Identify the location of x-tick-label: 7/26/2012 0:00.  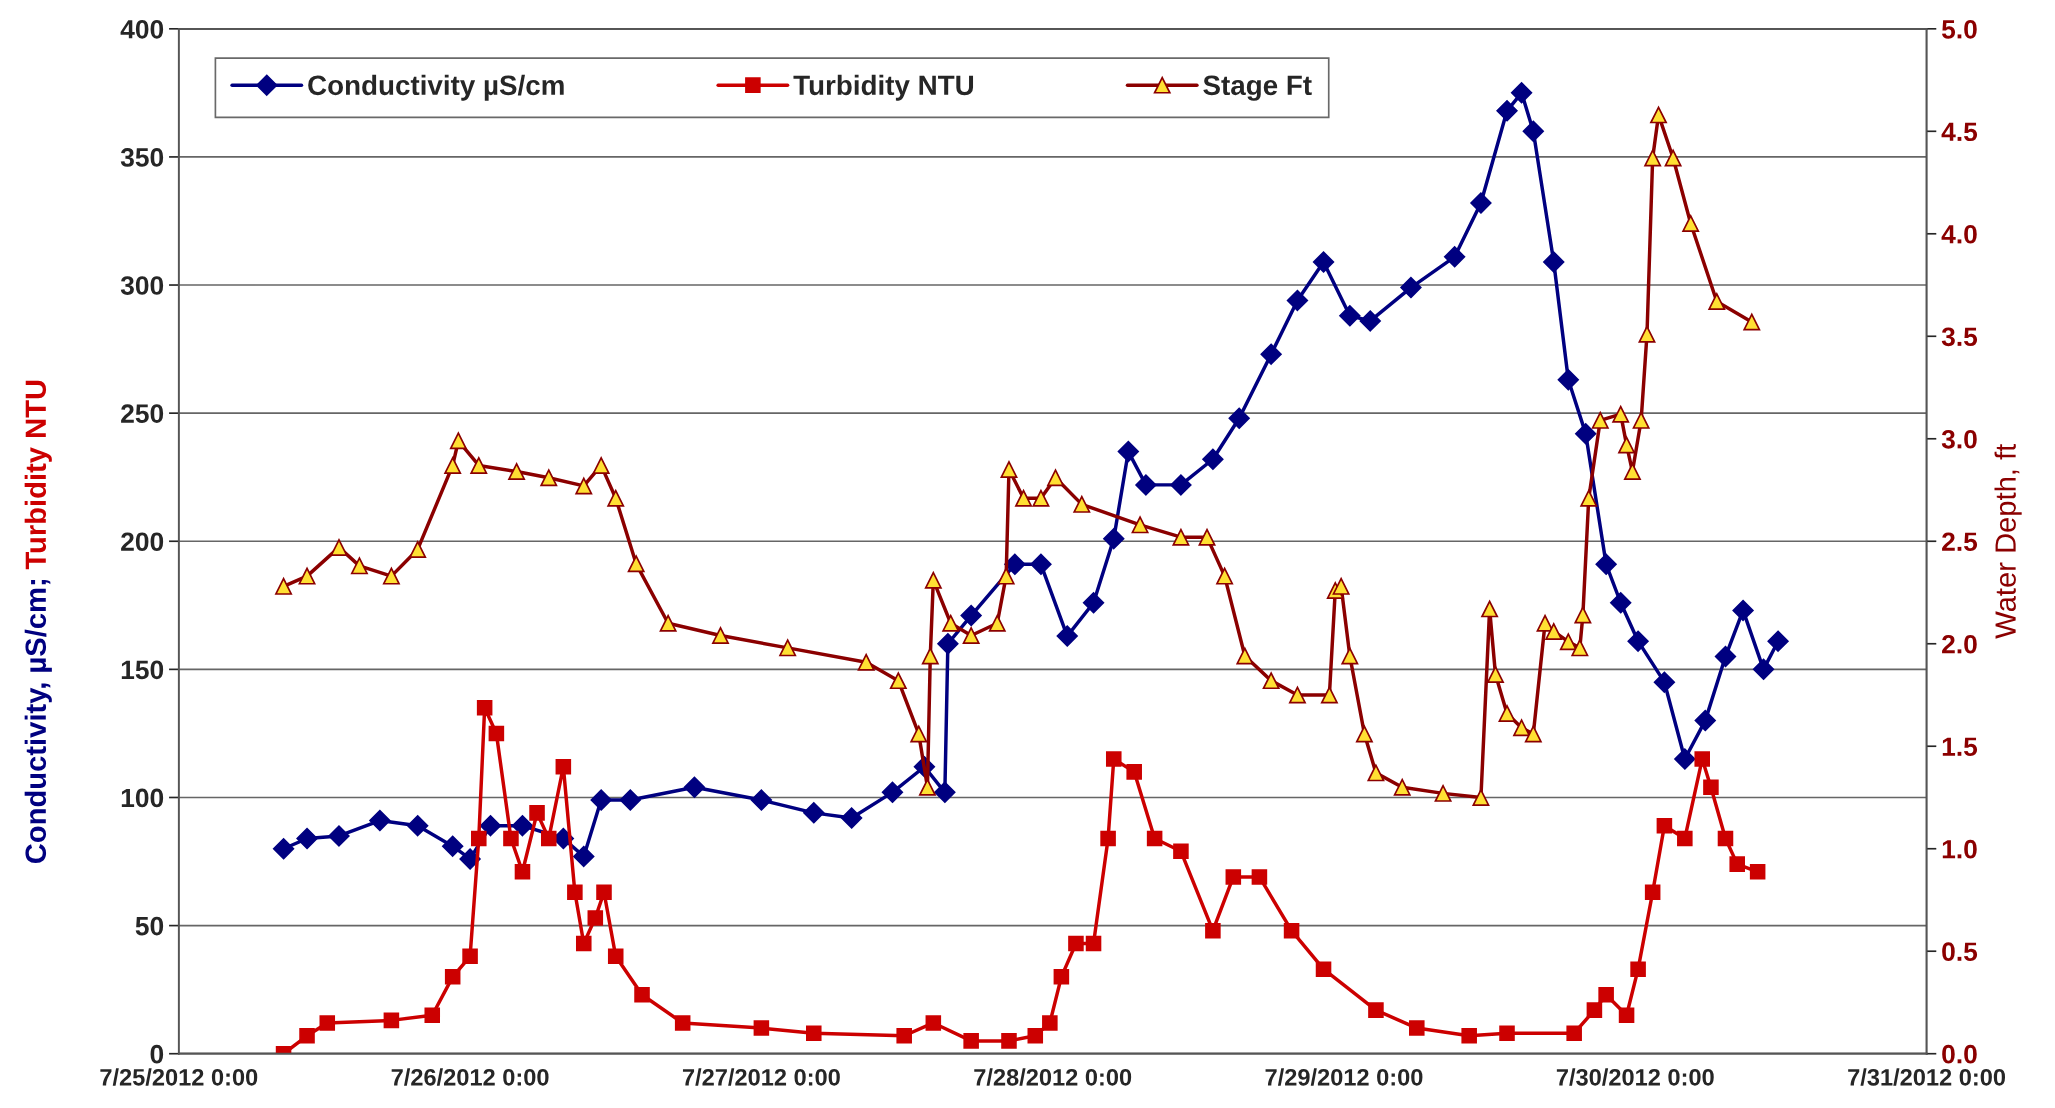
(470, 1077).